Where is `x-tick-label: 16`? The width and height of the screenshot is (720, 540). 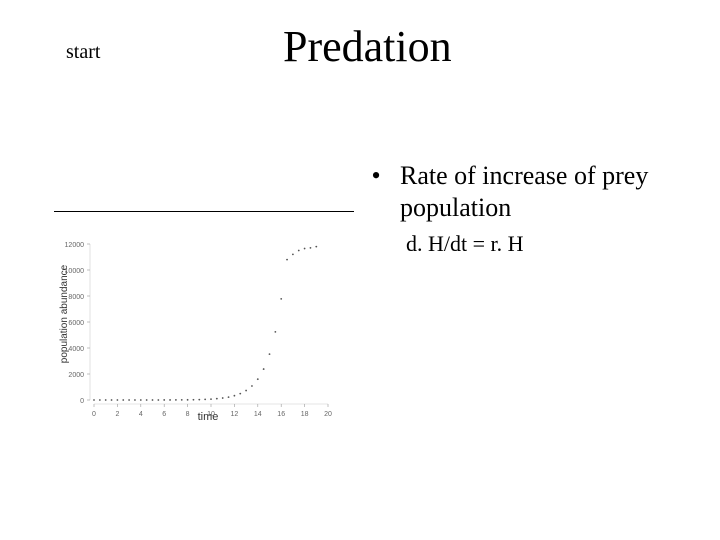 x-tick-label: 16 is located at coordinates (281, 414).